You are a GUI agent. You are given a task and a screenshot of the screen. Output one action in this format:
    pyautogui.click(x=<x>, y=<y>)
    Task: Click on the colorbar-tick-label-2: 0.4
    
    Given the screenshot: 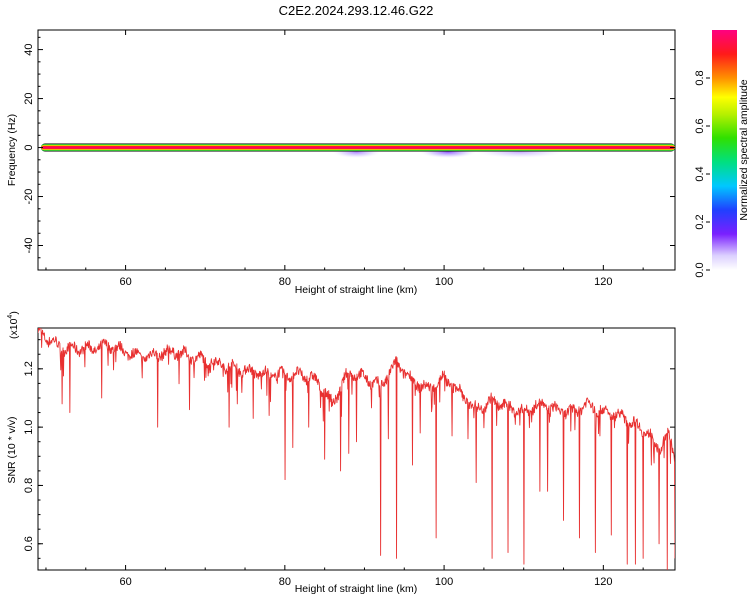 What is the action you would take?
    pyautogui.click(x=700, y=173)
    